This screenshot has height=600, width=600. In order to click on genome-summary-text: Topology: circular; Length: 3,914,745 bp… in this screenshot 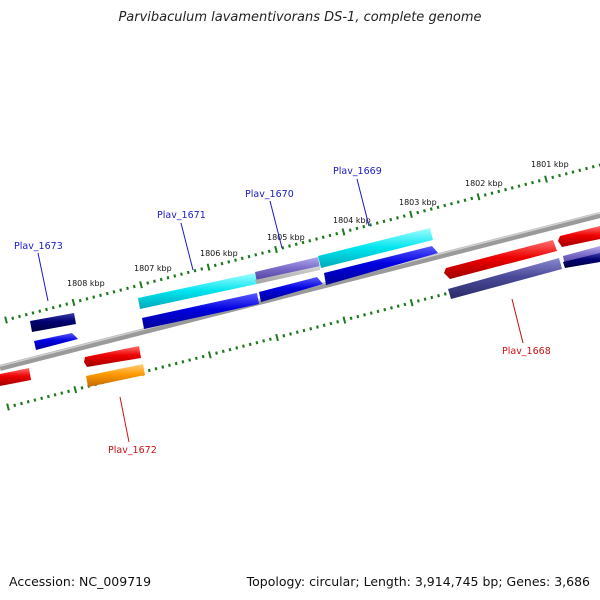, I will do `click(418, 581)`.